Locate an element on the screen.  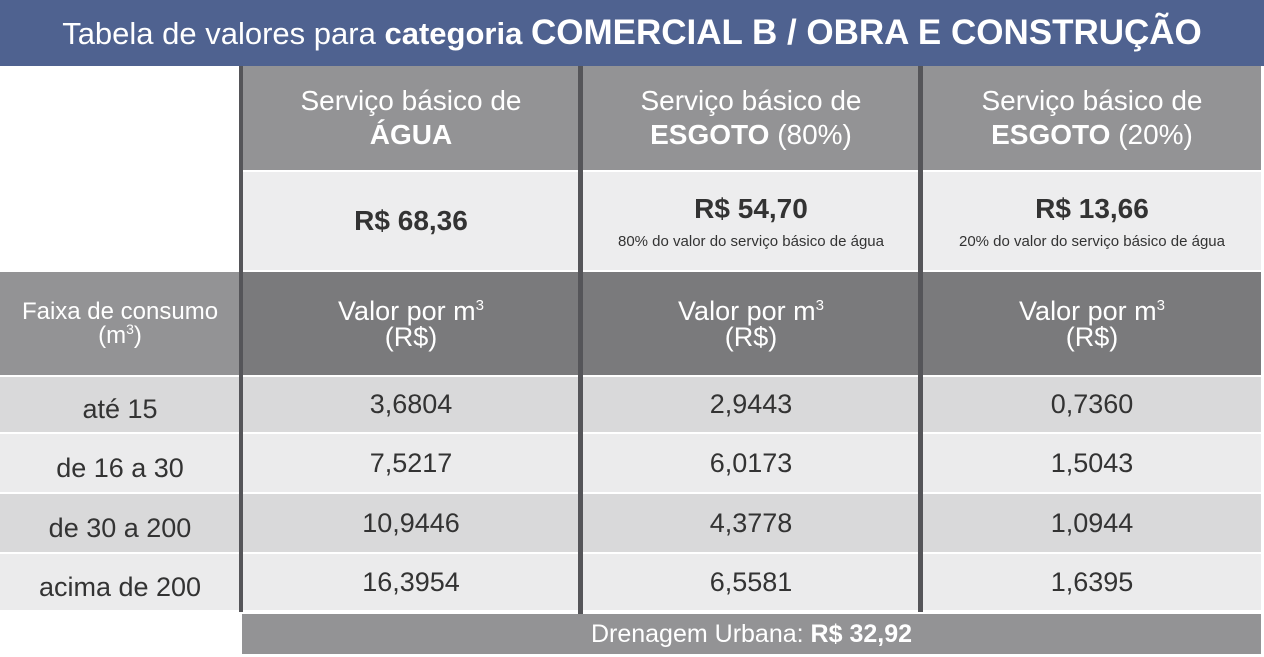
price-value: R$ 54,70 is located at coordinates (751, 208).